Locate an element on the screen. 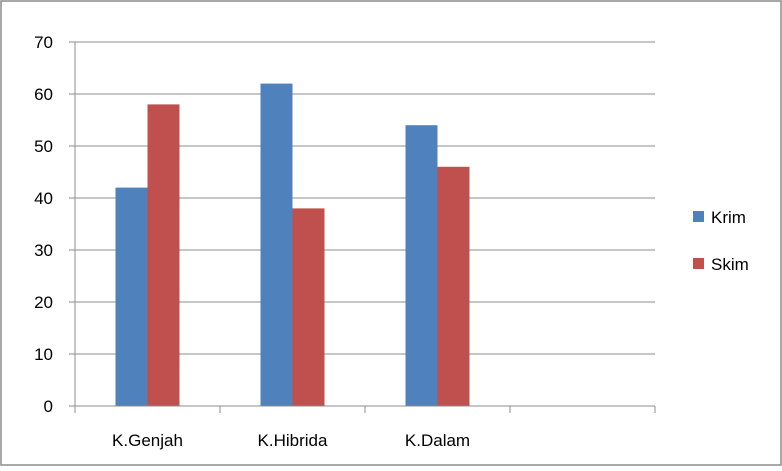 This screenshot has width=782, height=471. y-tick-label: 30 is located at coordinates (43, 250).